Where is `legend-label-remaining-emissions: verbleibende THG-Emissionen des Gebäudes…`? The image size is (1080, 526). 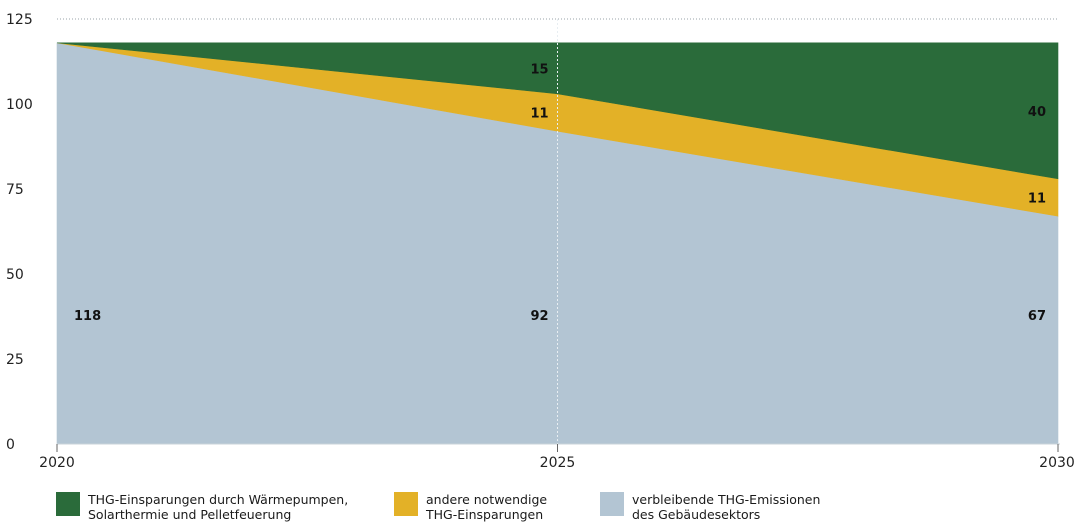
legend-label-remaining-emissions: verbleibende THG-Emissionen des Gebäudes… is located at coordinates (726, 507).